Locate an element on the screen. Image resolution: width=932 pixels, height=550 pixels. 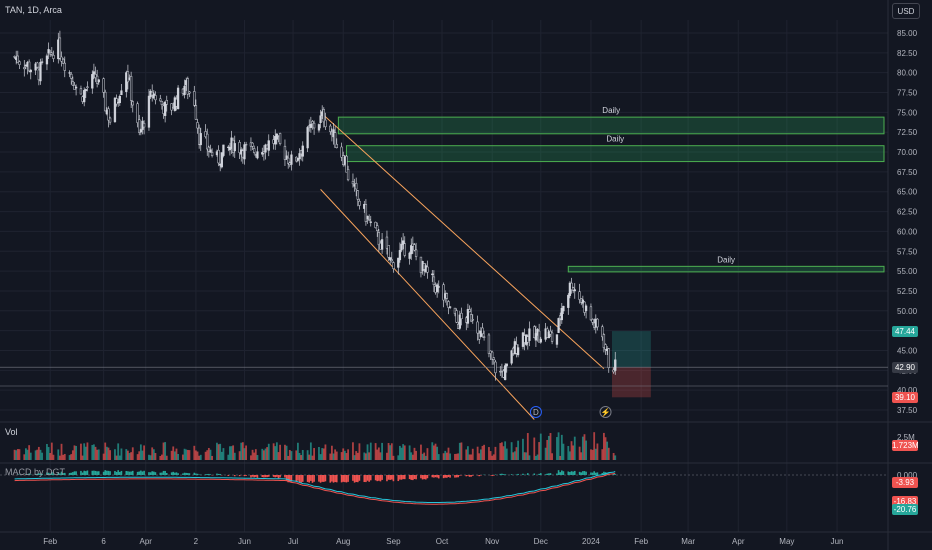
symbol-title: TAN, 1D, Arca is located at coordinates (33, 10).